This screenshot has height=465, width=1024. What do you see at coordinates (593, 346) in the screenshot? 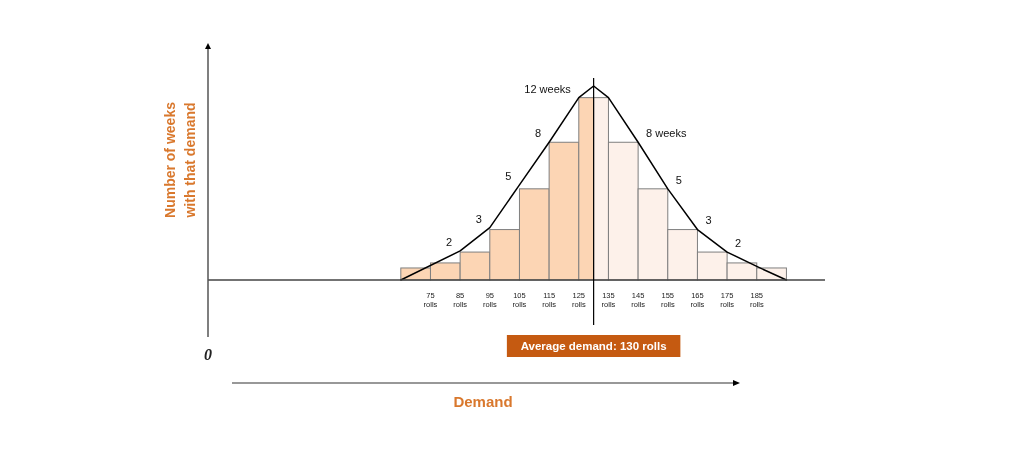
I see `ref-line-label: Average demand: 130 rolls` at bounding box center [593, 346].